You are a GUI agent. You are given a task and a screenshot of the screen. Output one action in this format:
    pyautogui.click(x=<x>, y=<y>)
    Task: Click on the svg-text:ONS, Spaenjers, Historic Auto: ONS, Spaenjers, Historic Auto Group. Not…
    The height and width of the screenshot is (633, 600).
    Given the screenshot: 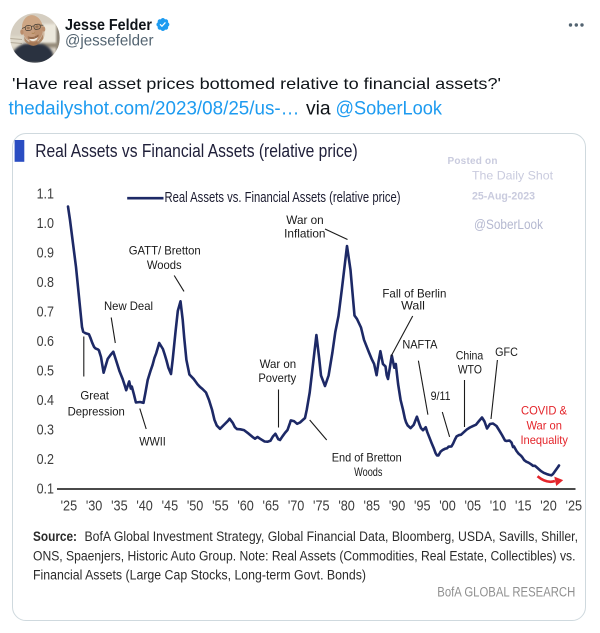 What is the action you would take?
    pyautogui.click(x=304, y=555)
    